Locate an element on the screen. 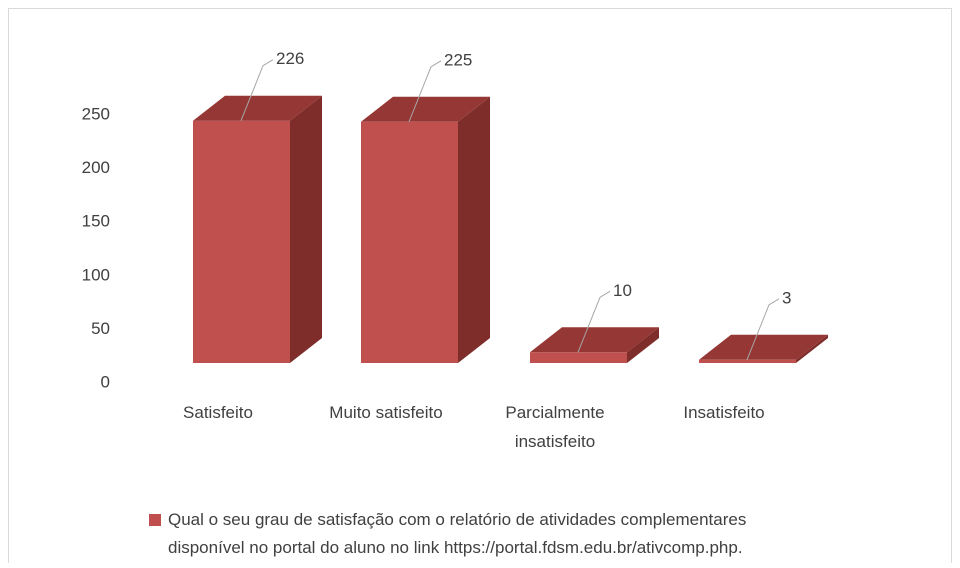  y-tick-label: 0 is located at coordinates (105, 381).